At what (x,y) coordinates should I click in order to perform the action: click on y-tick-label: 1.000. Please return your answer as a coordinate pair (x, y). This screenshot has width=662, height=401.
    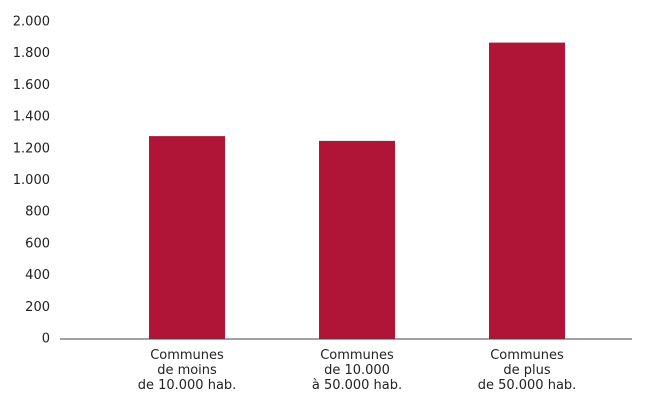
    Looking at the image, I should click on (31, 180).